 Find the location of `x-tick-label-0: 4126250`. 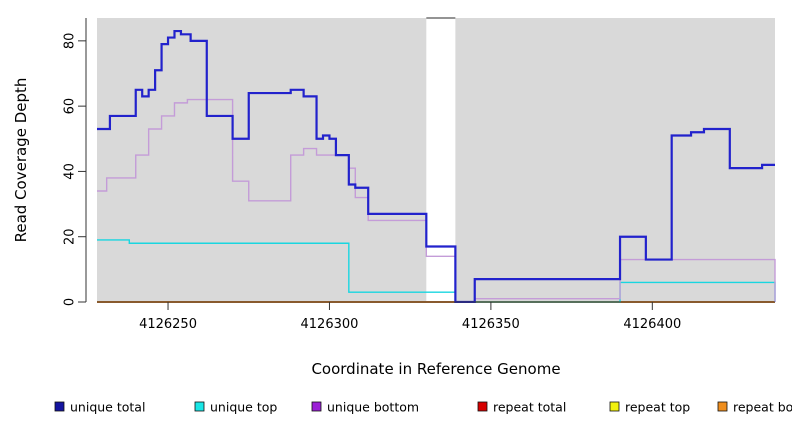

x-tick-label-0: 4126250 is located at coordinates (168, 324).